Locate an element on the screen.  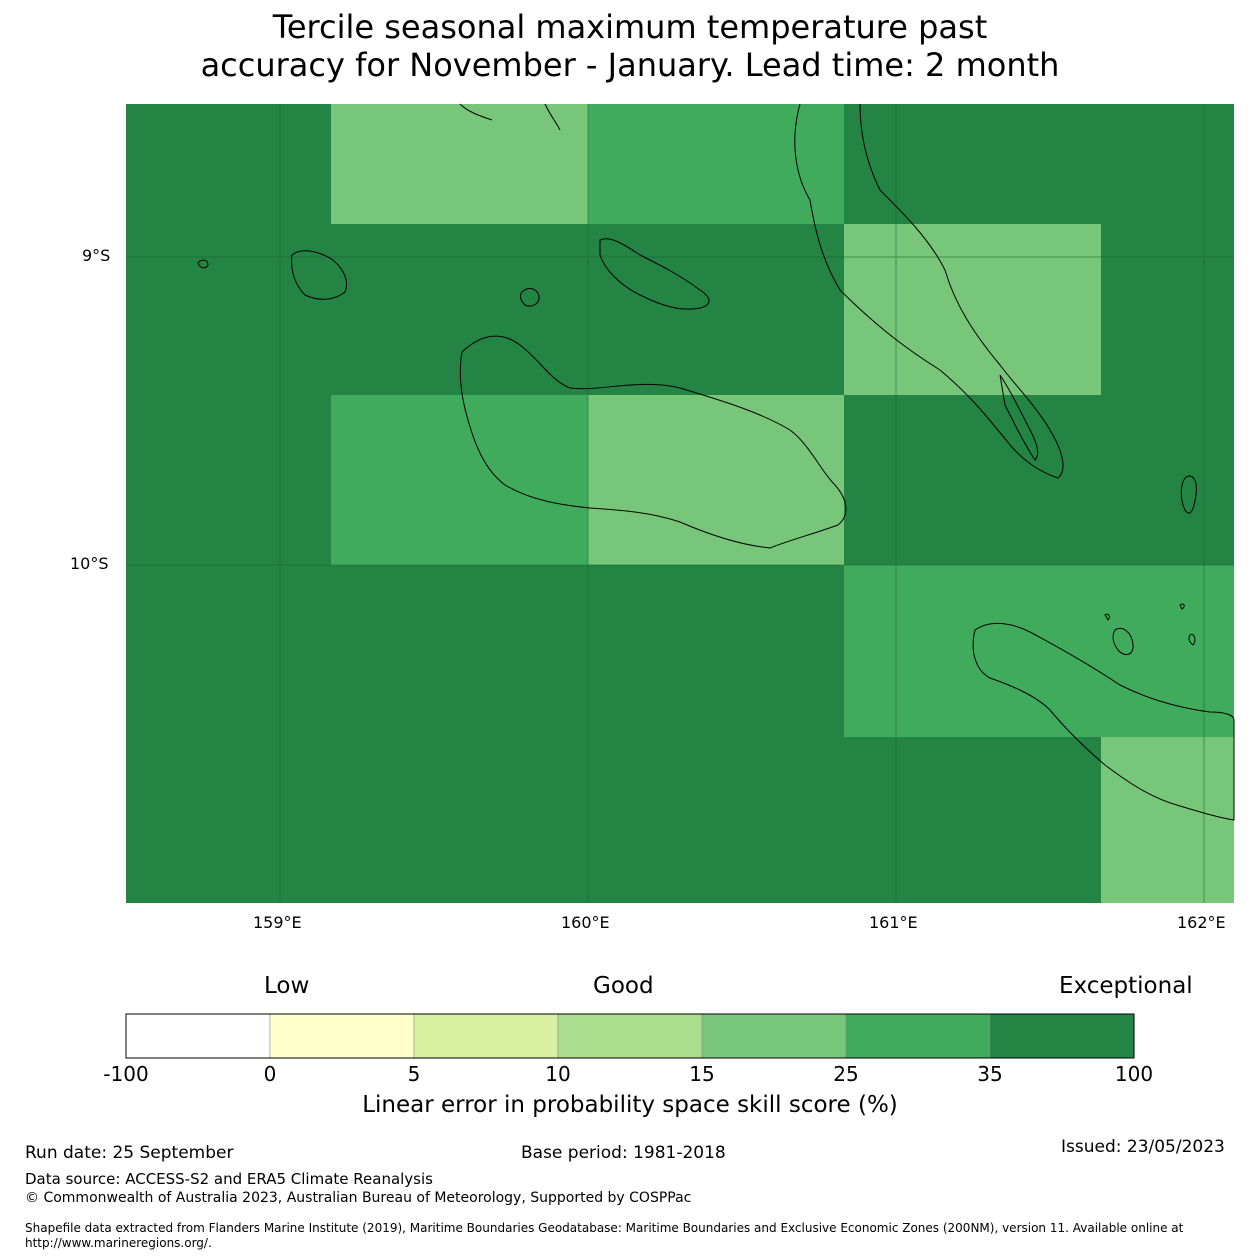
coastline-makira is located at coordinates (1103, 722).